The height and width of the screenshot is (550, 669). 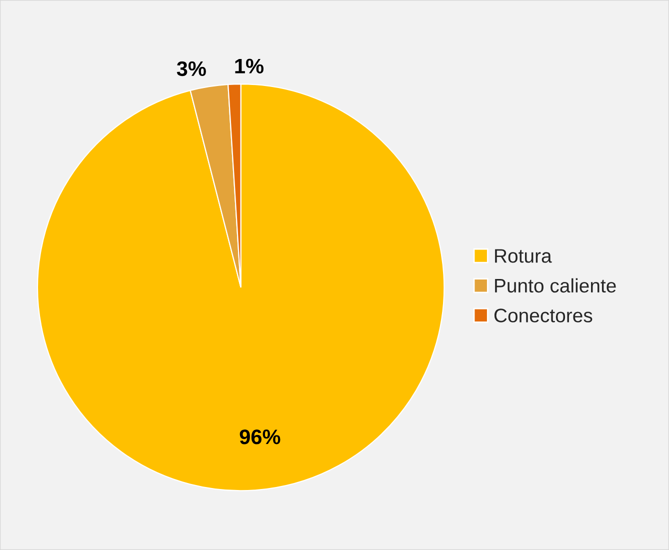 I want to click on legend-label: Punto caliente, so click(x=555, y=285).